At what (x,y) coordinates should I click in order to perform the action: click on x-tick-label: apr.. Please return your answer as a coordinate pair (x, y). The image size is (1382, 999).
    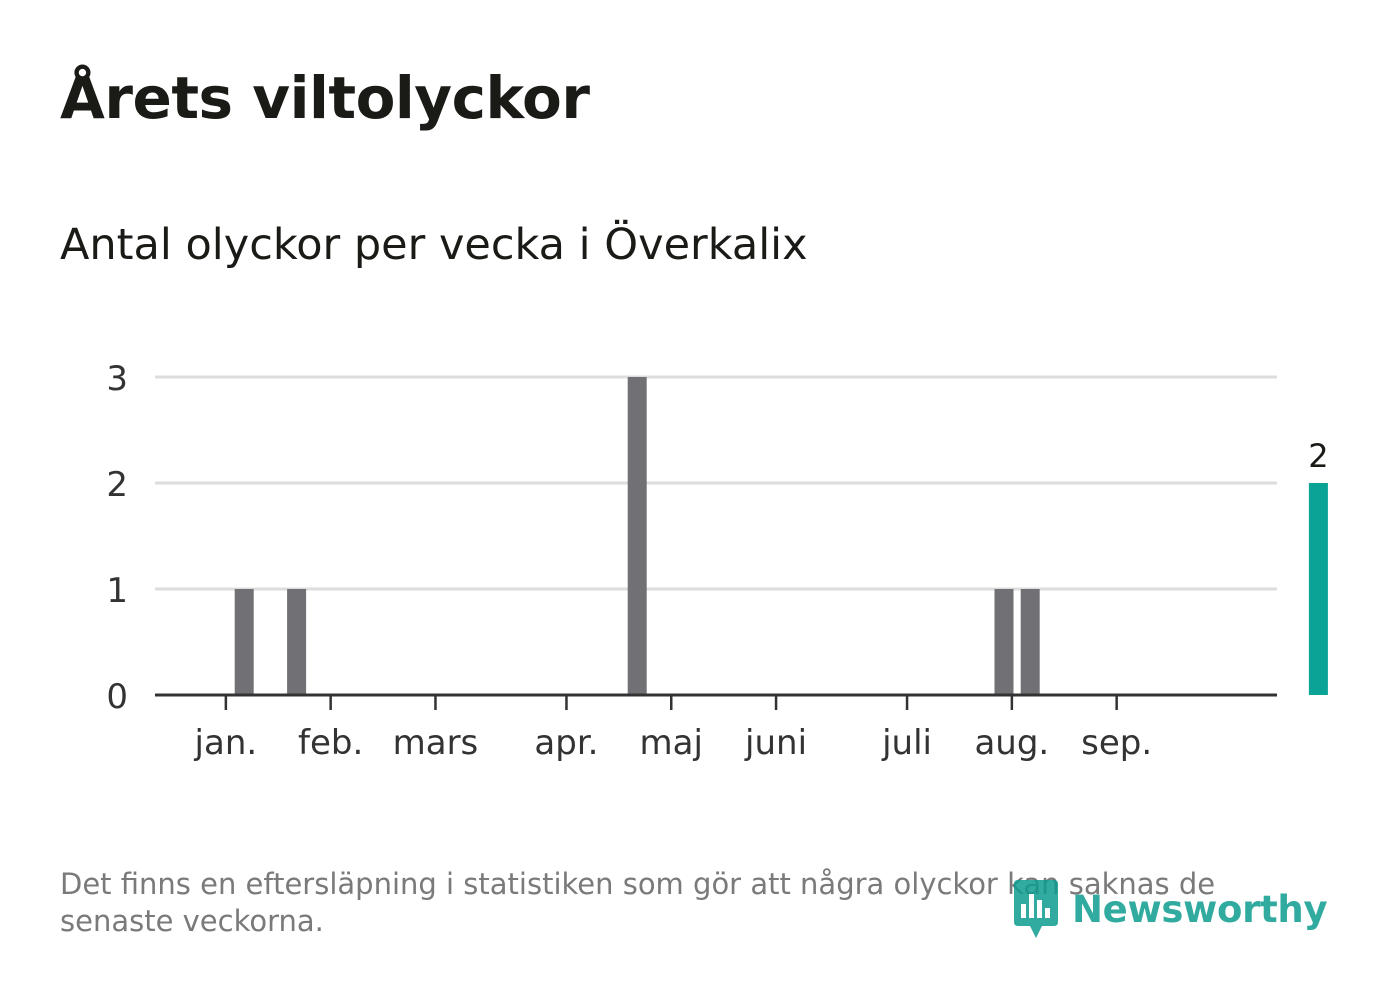
    Looking at the image, I should click on (566, 743).